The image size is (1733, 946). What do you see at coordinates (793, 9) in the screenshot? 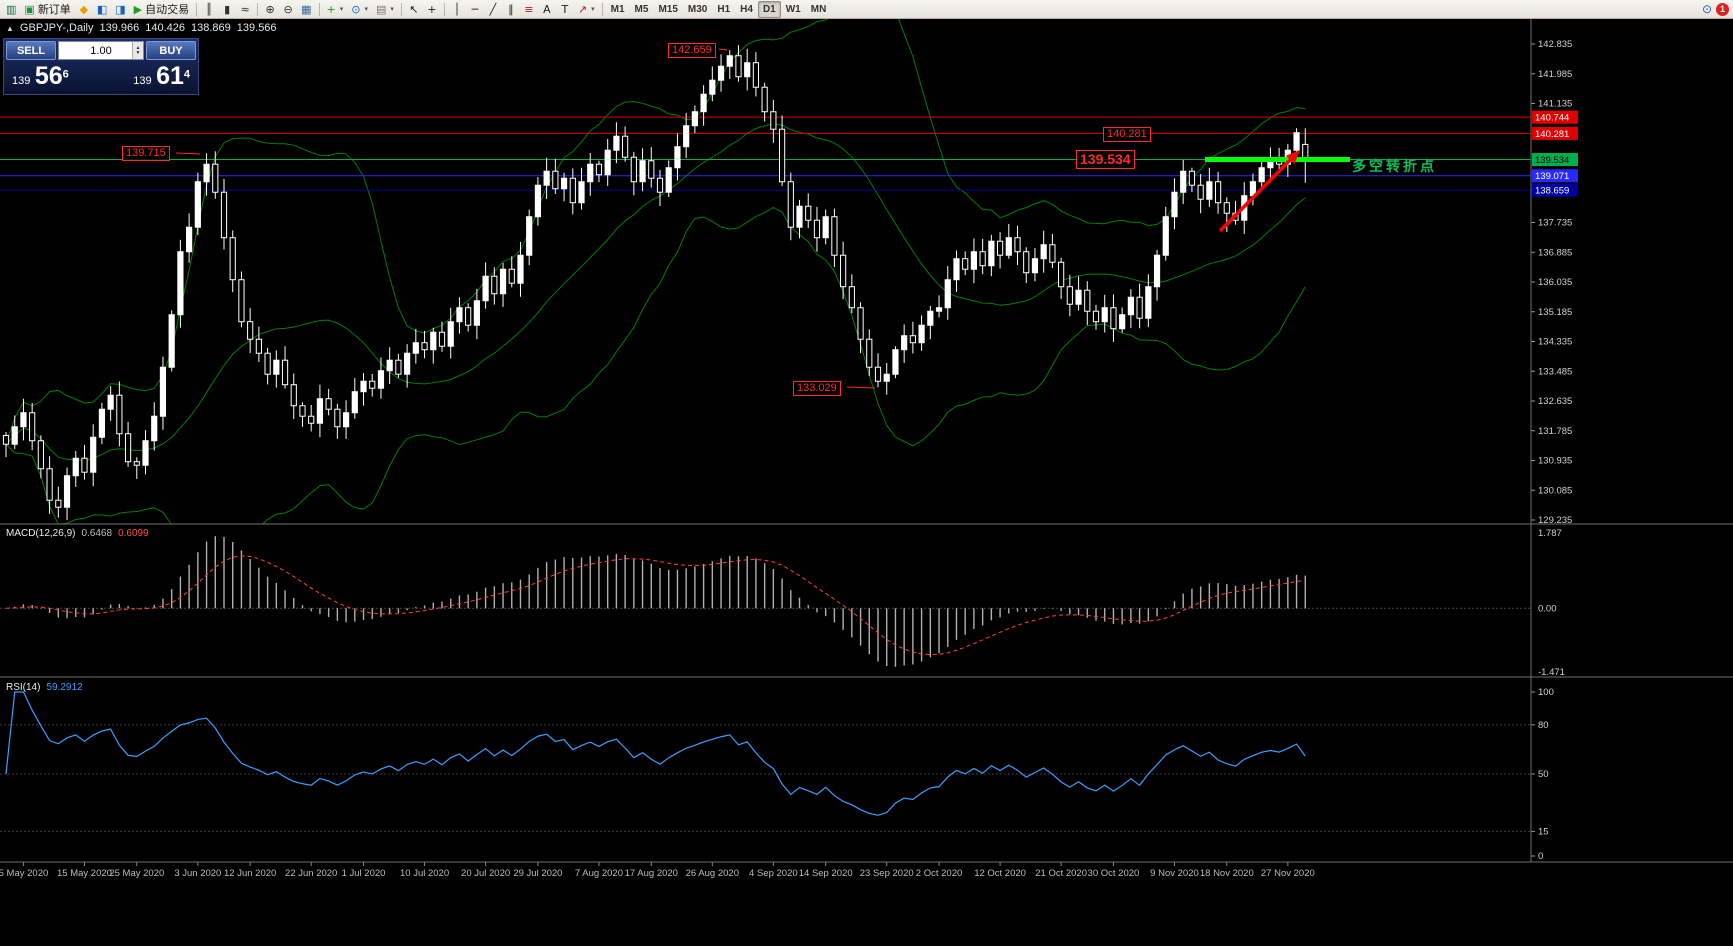
I see `timeframe-w1-button: W1` at bounding box center [793, 9].